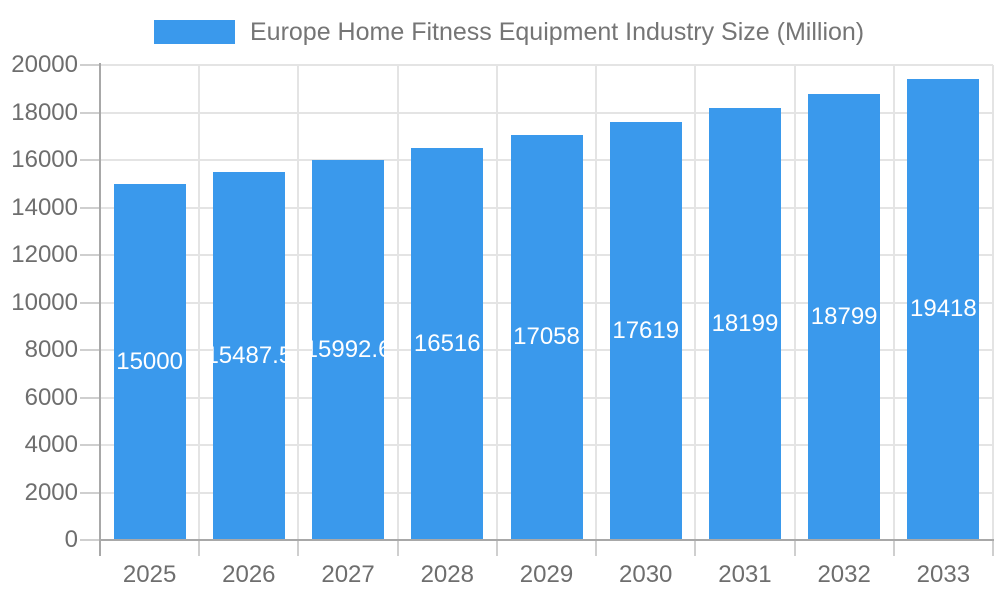  What do you see at coordinates (51, 492) in the screenshot?
I see `y-axis-label: 2000` at bounding box center [51, 492].